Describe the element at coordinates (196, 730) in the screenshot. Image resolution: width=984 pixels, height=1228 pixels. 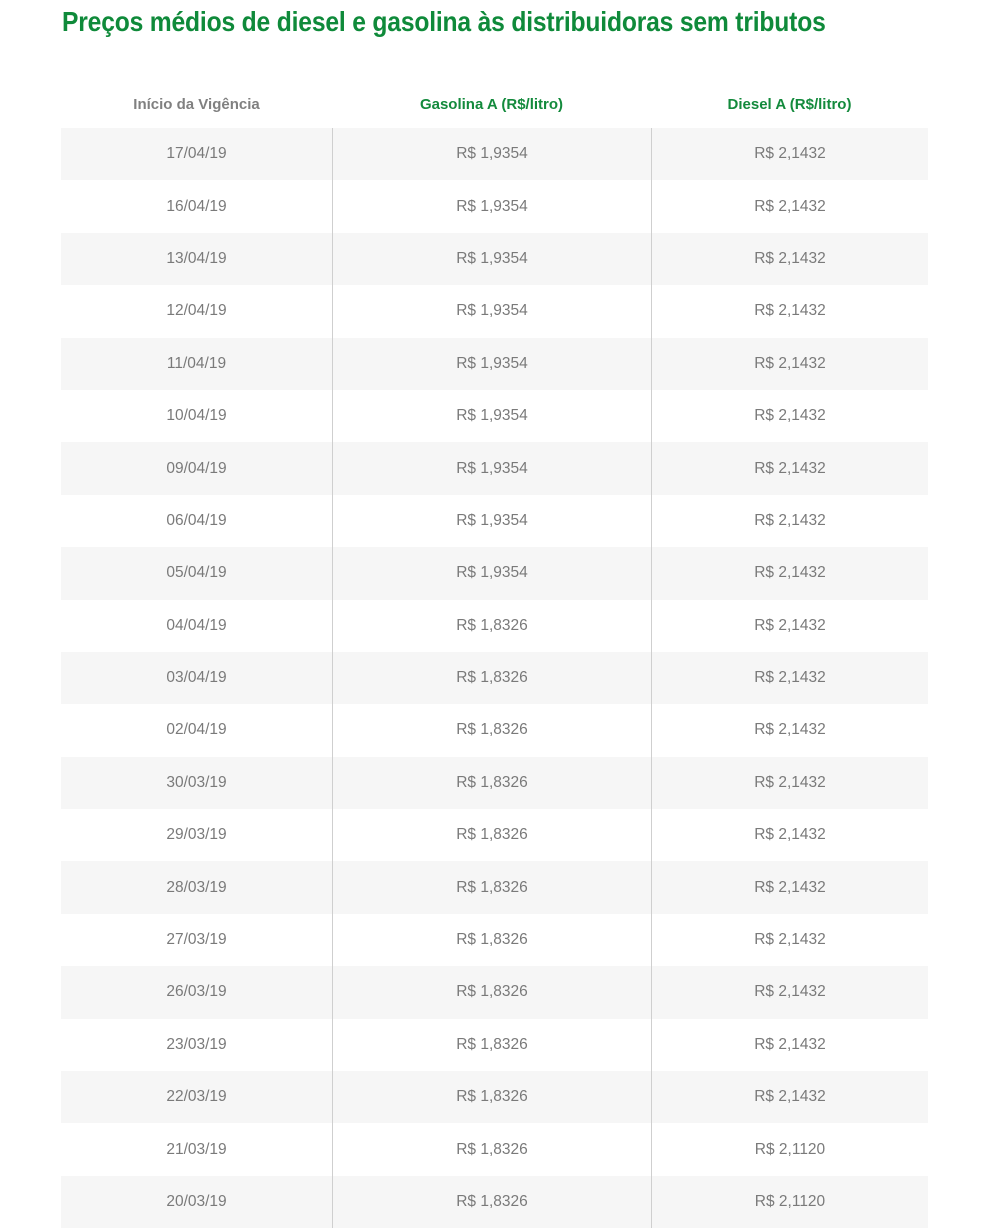
I see `date-cell: 02/04/19` at that location.